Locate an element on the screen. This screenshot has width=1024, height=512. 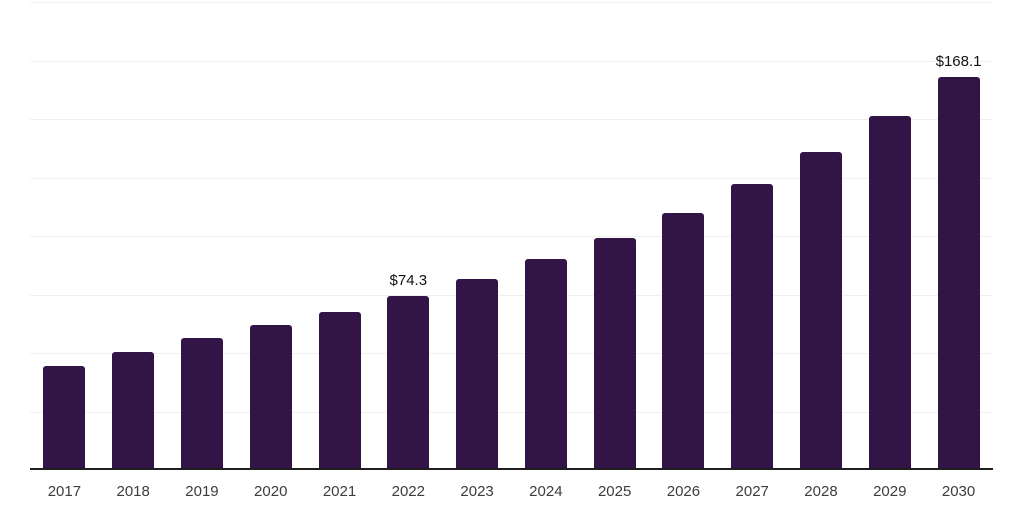
x-tick-label: 2020 is located at coordinates (271, 491).